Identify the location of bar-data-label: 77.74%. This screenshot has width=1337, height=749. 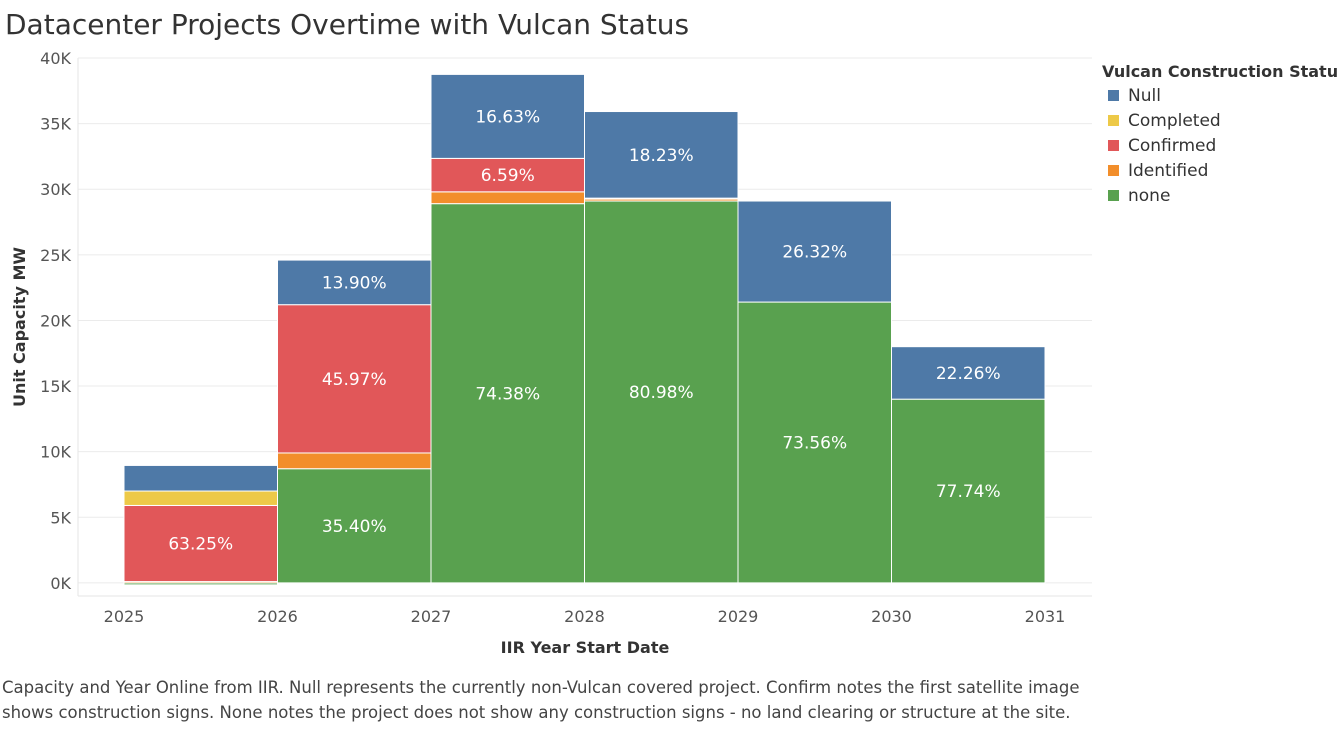
(968, 492).